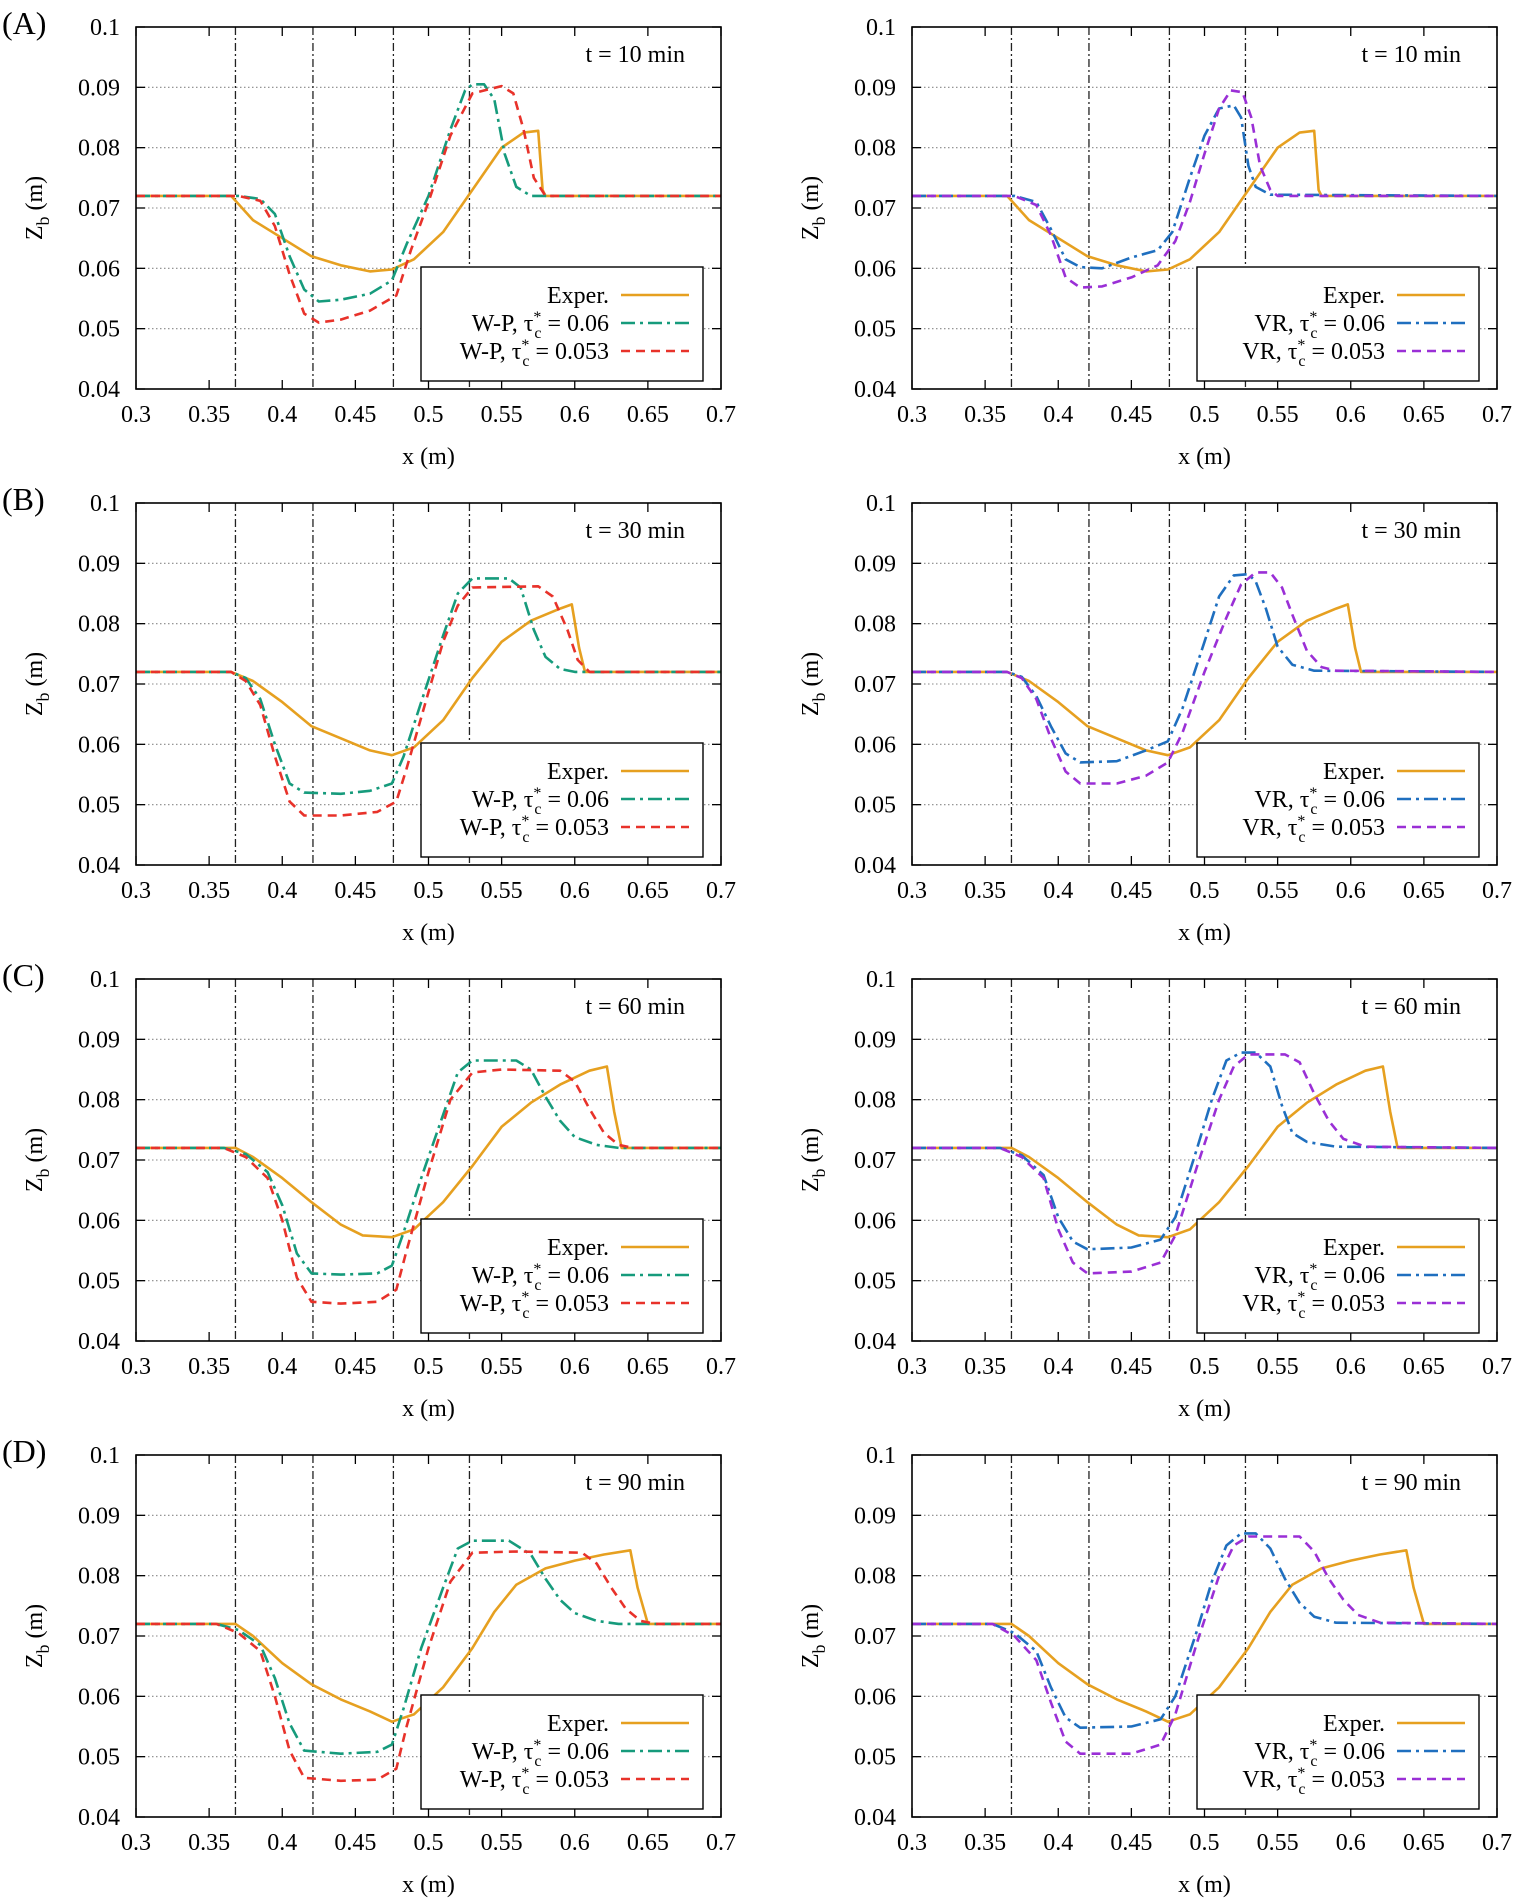 The image size is (1517, 1900). Describe the element at coordinates (99, 1282) in the screenshot. I see `y-tick-label: 0.05` at that location.